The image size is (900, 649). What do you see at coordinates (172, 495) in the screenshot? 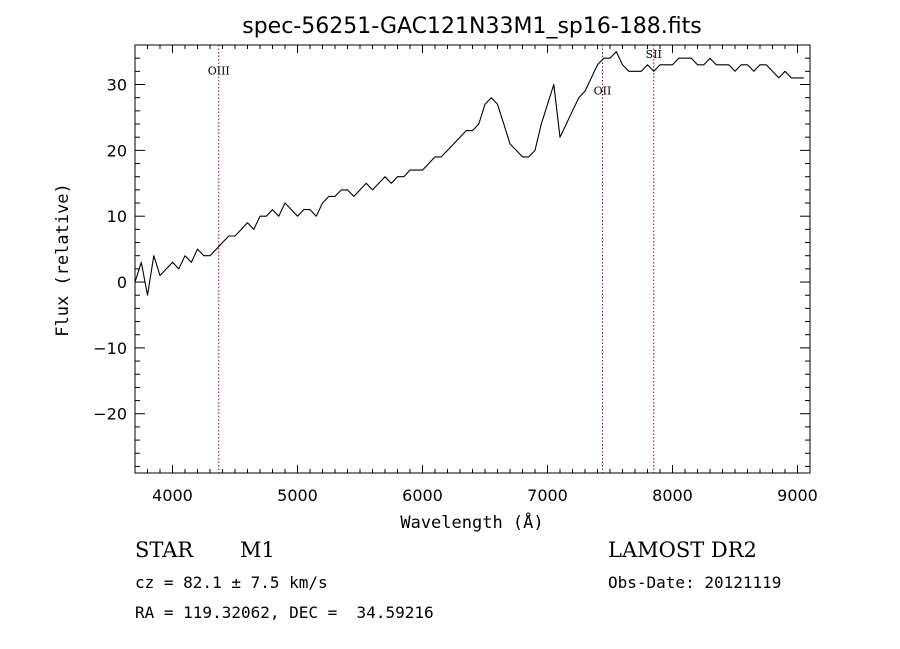
I see `x-tick-label: 4000` at bounding box center [172, 495].